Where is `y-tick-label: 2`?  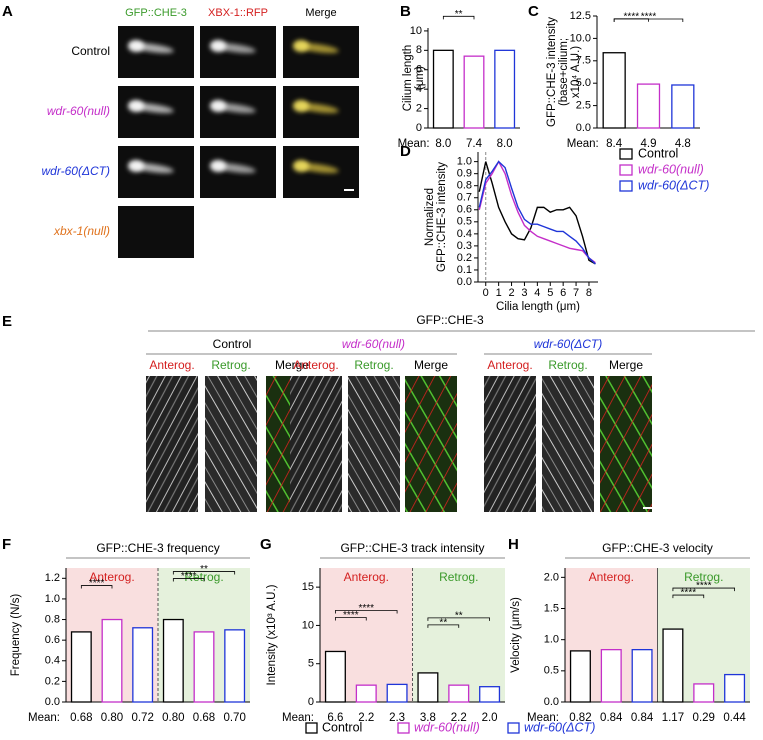
y-tick-label: 2 is located at coordinates (419, 108).